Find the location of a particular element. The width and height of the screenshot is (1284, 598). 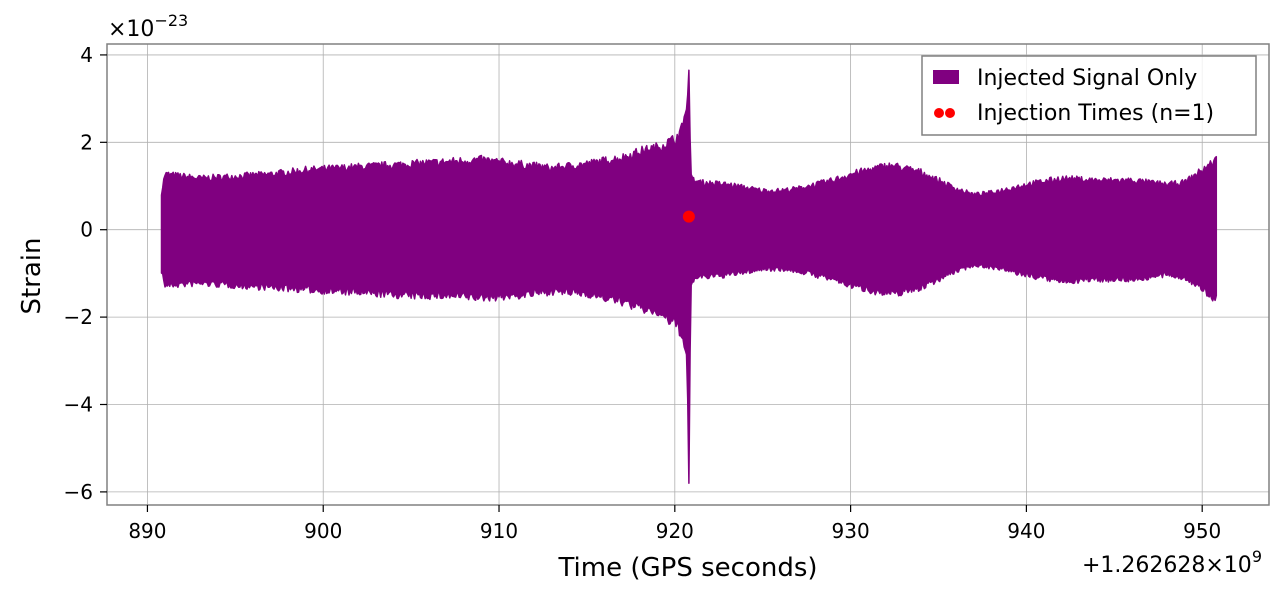

x-tick-label: 940 is located at coordinates (1026, 531).